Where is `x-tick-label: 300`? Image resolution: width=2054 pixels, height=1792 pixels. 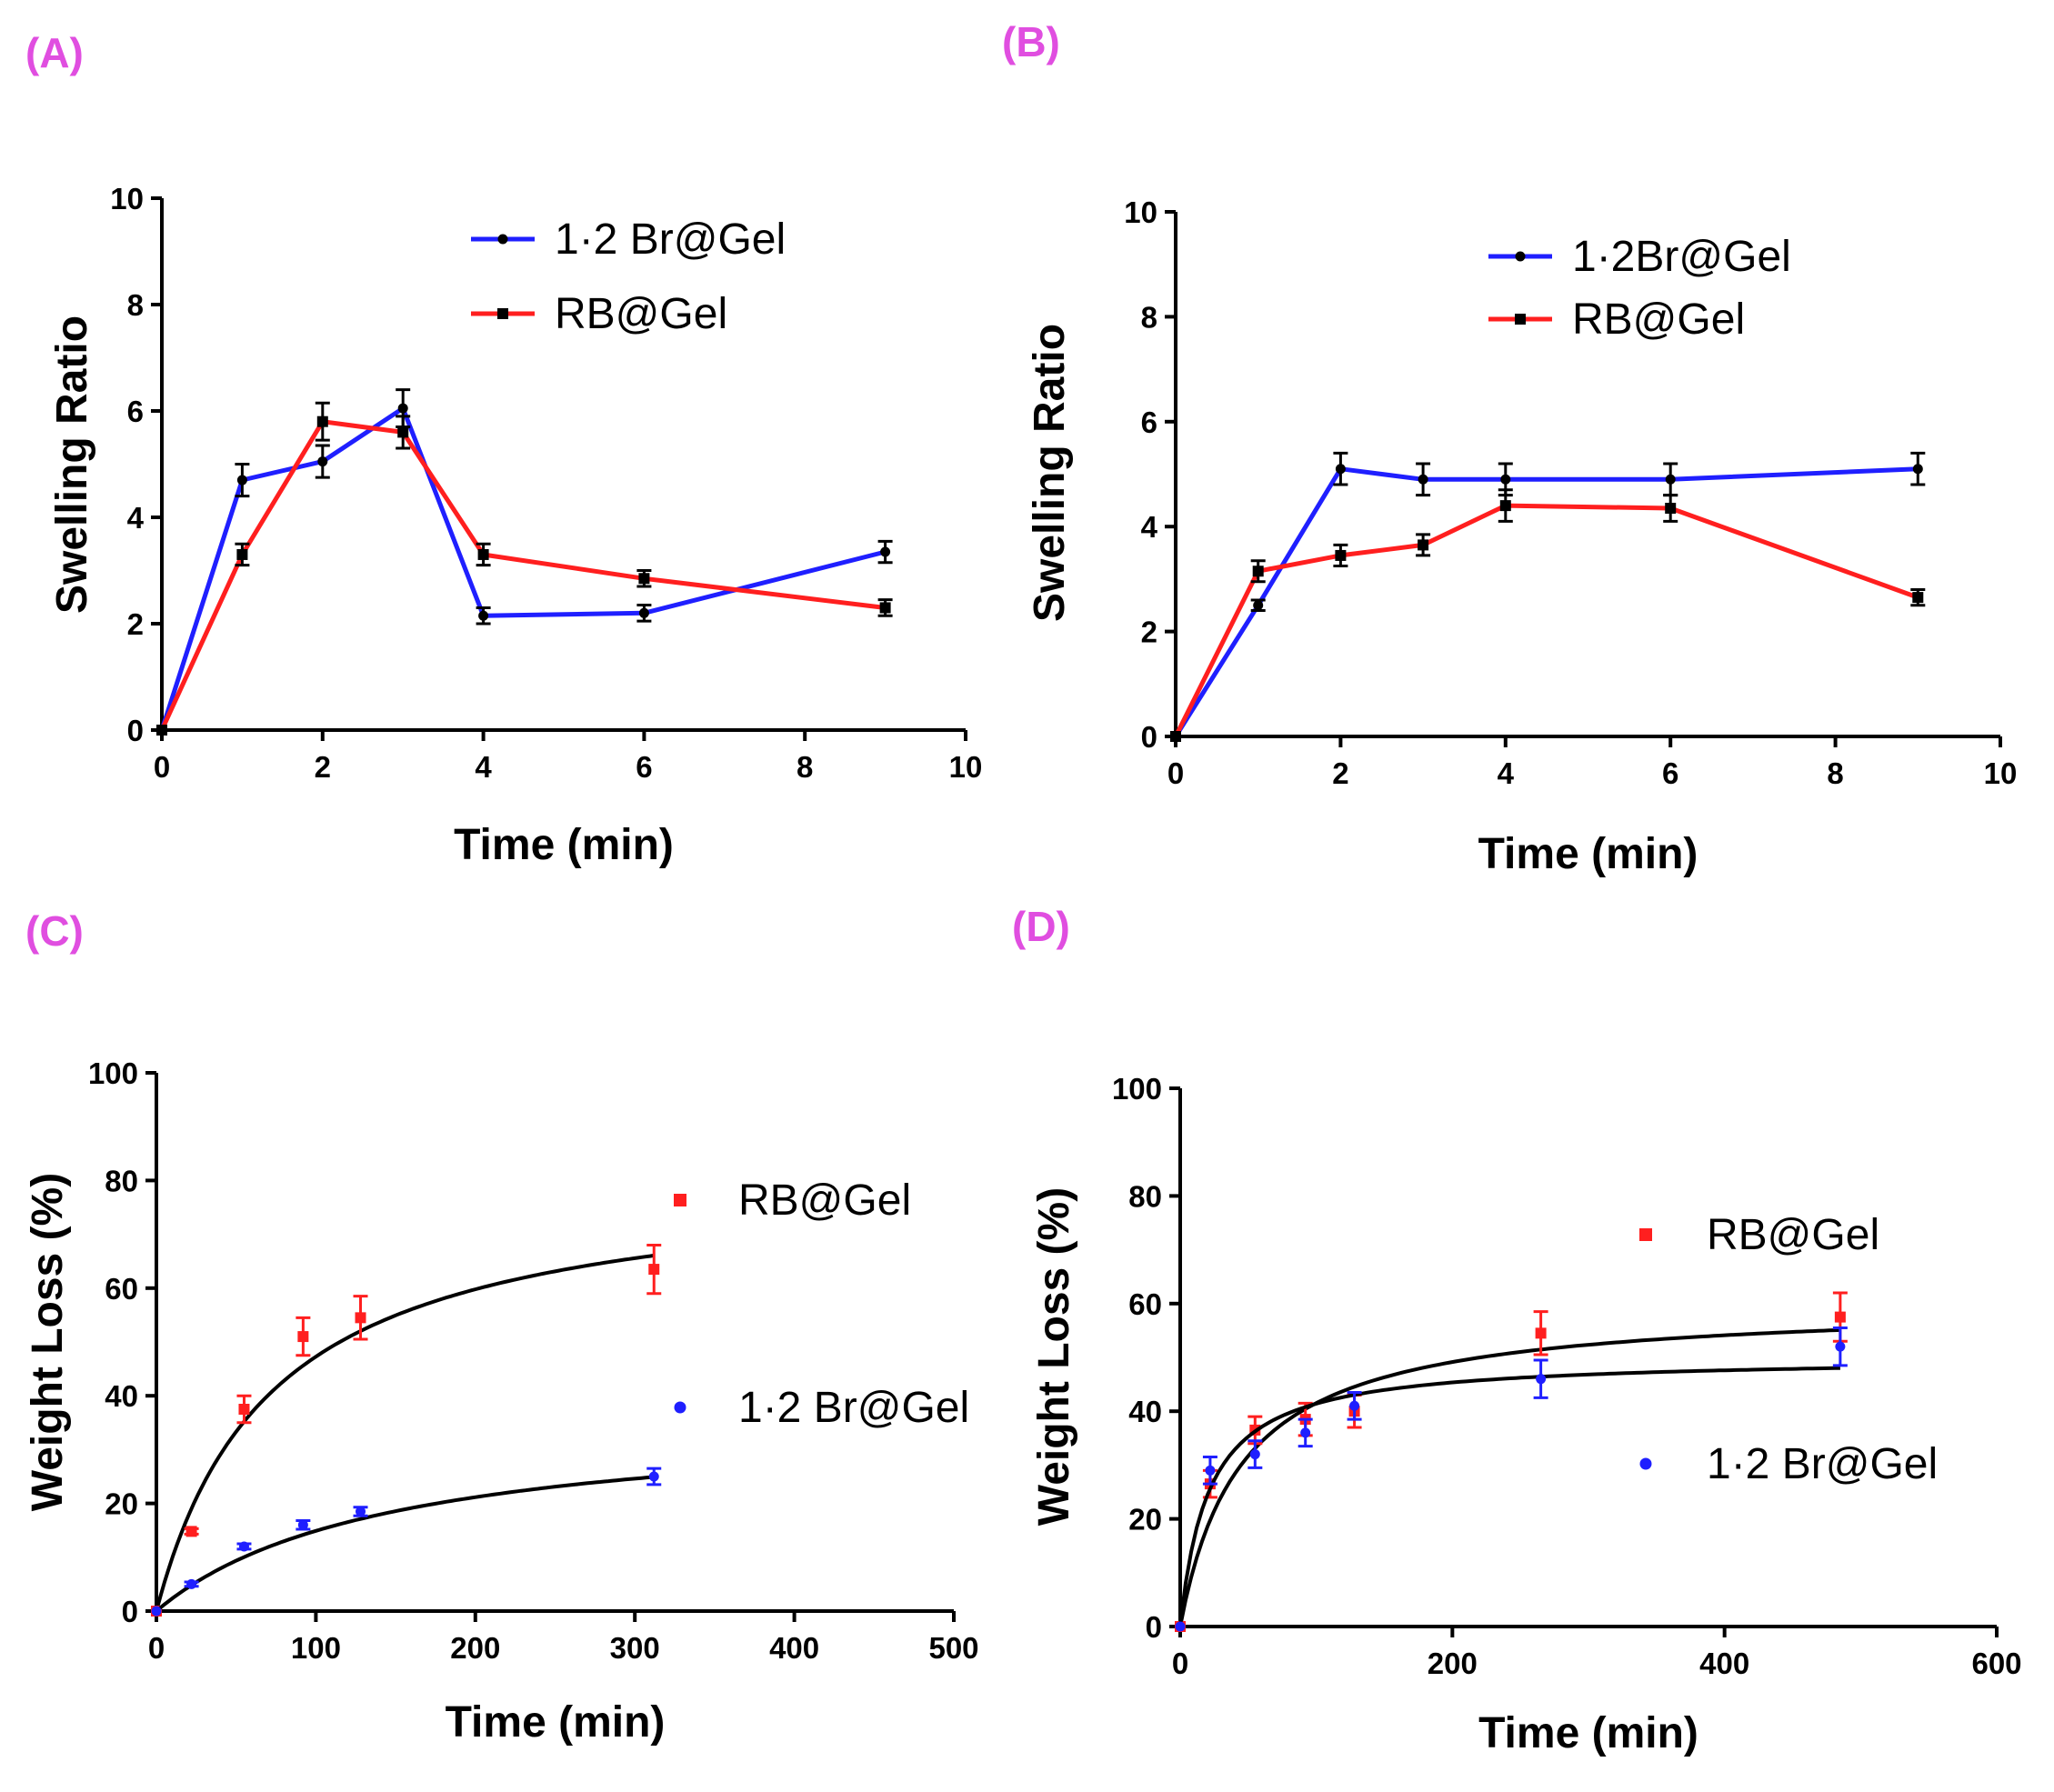 x-tick-label: 300 is located at coordinates (635, 1648).